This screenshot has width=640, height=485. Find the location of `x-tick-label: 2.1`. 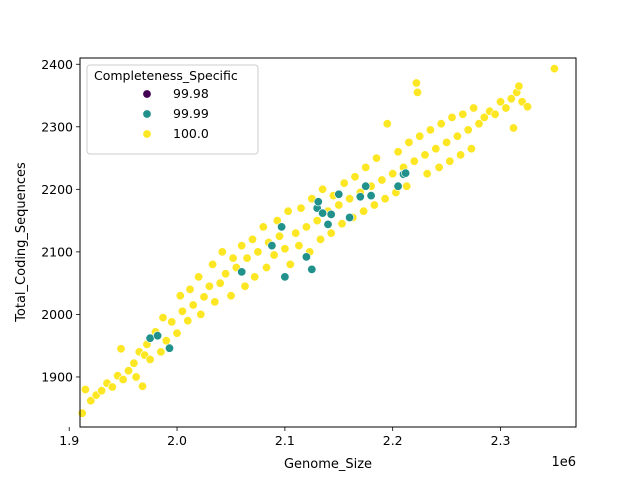

x-tick-label: 2.1 is located at coordinates (285, 440).